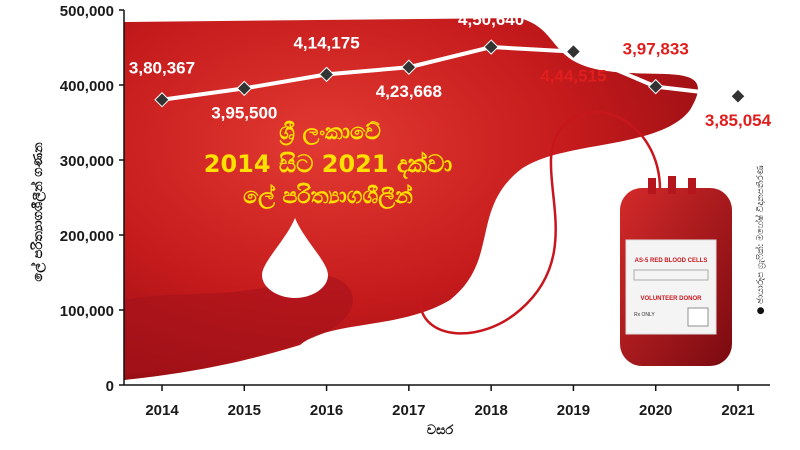 Image resolution: width=800 pixels, height=450 pixels. I want to click on x-tick-label: 2021, so click(737, 410).